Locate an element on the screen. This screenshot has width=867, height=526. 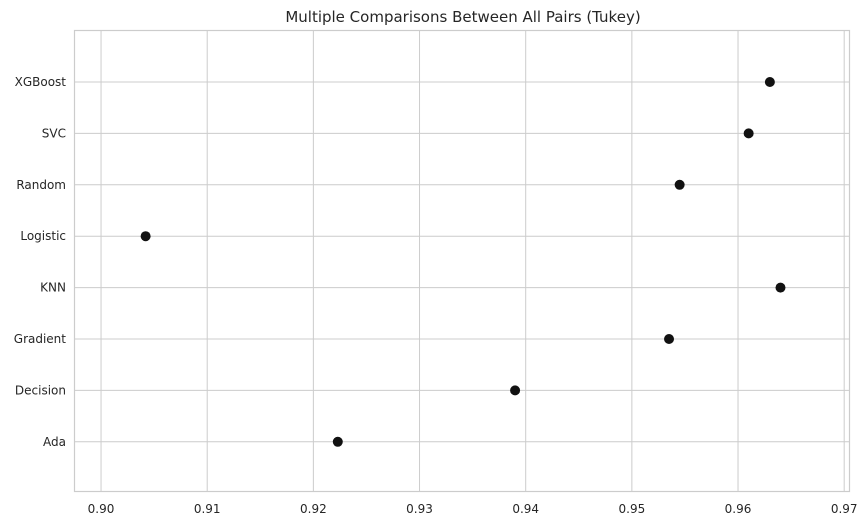
x-tick-label: 0.91 is located at coordinates (207, 509).